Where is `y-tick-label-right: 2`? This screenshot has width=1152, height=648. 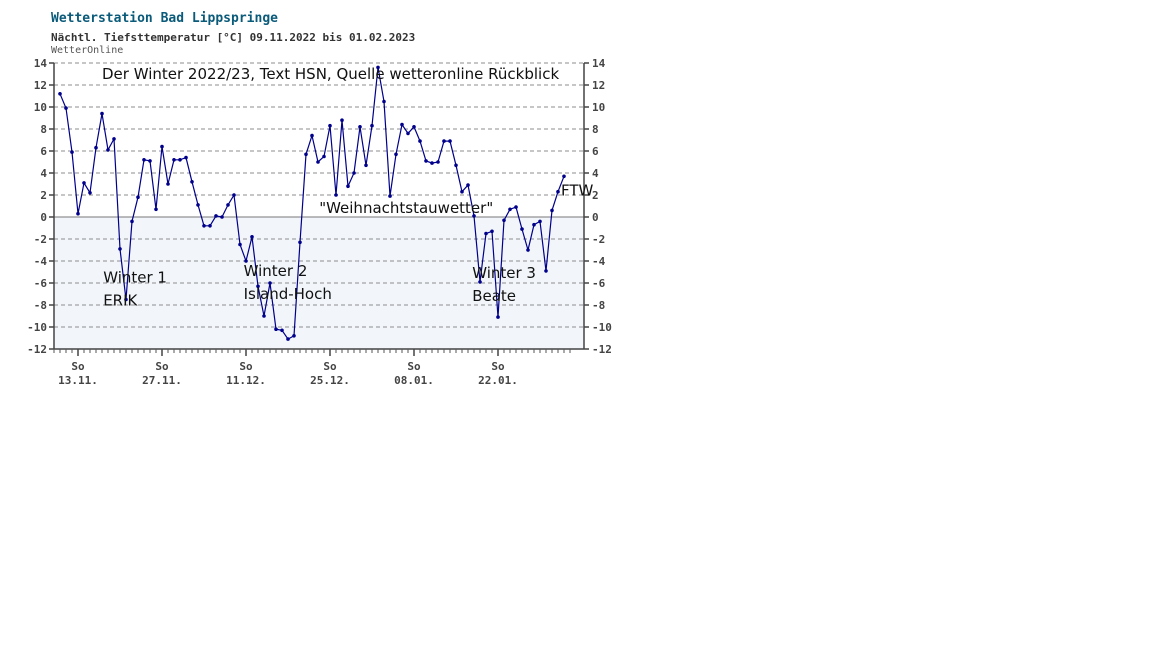
y-tick-label-right: 2 is located at coordinates (595, 195).